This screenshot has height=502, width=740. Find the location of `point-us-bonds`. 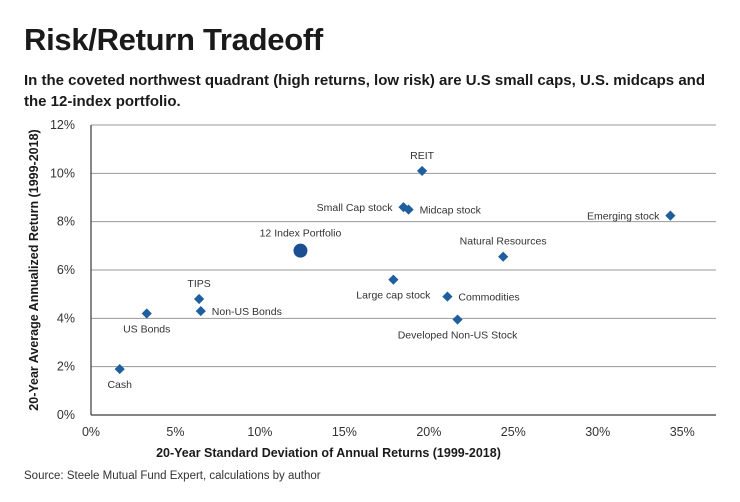

point-us-bonds is located at coordinates (146, 313).